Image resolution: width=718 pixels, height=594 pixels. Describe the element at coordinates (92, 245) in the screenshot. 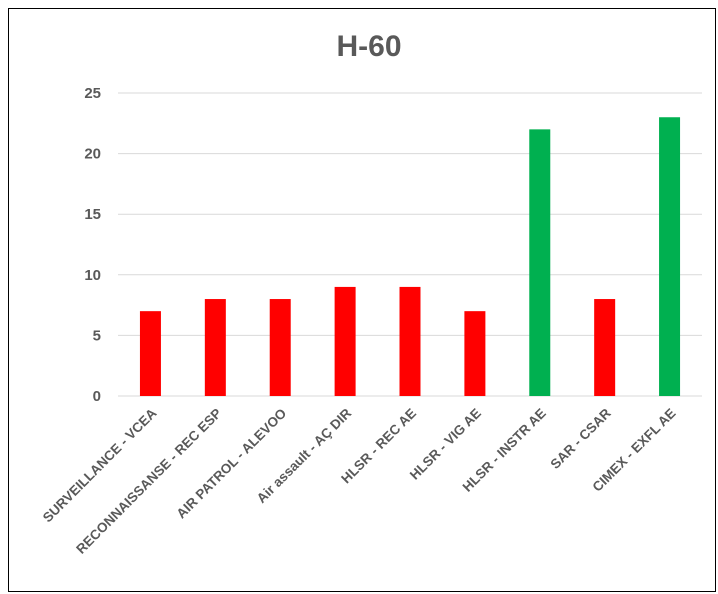

I see `y-axis-tick-labels: 0 5 10 15 20 25` at that location.